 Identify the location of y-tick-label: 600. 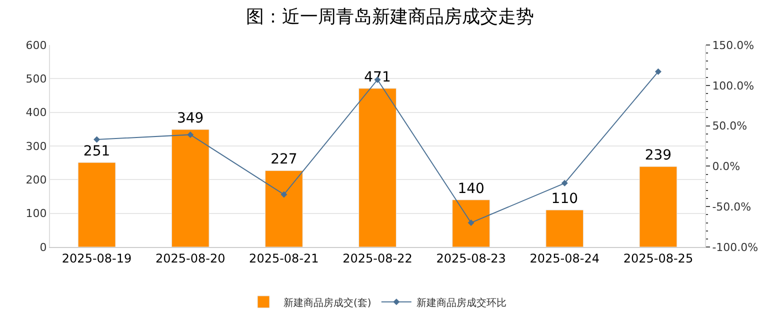
(36, 45).